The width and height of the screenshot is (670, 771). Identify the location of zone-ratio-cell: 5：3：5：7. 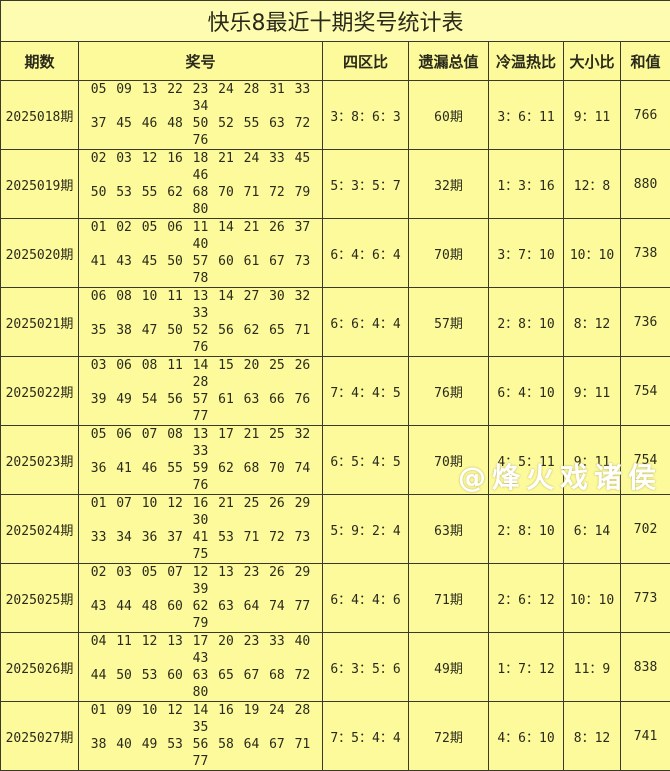
(366, 184).